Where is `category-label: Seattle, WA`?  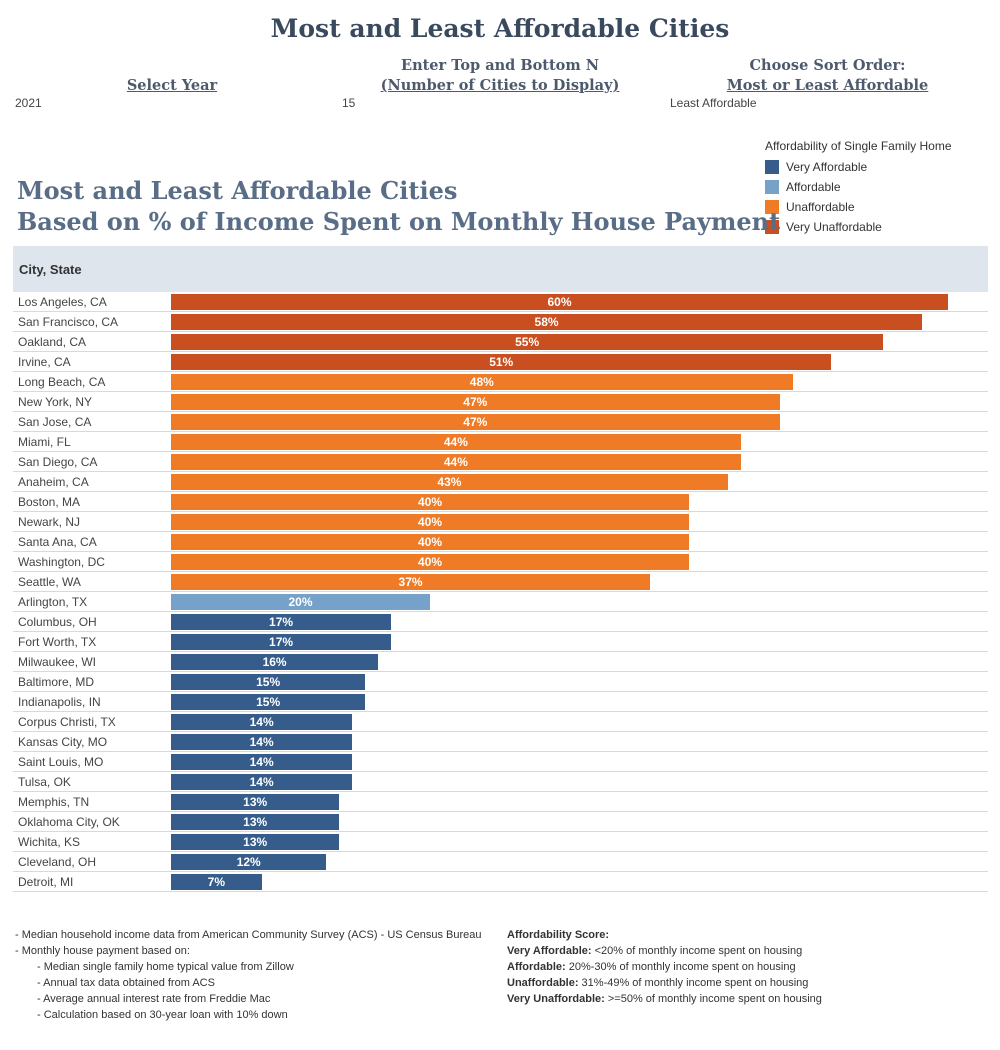
category-label: Seattle, WA is located at coordinates (49, 582).